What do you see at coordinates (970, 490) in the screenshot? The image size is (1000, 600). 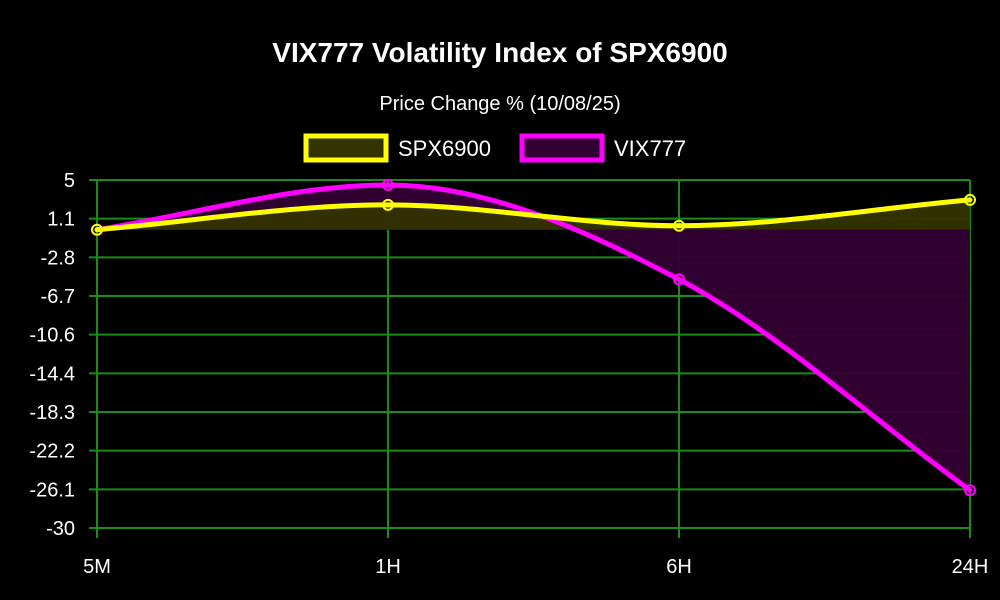 I see `point-vix777-24h` at bounding box center [970, 490].